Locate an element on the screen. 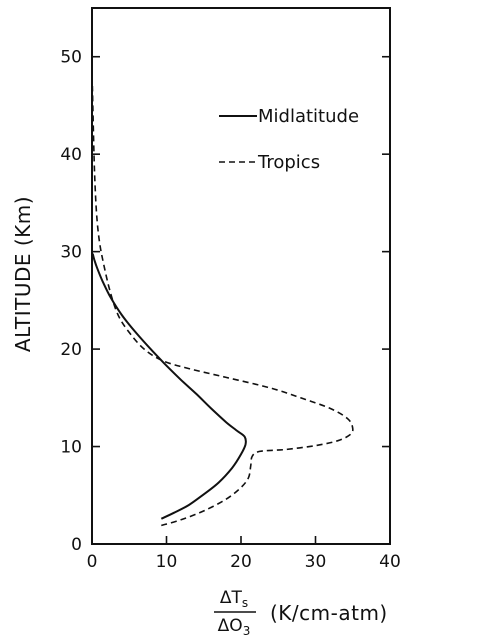  x-axis-numerator-sub: s is located at coordinates (245, 603).